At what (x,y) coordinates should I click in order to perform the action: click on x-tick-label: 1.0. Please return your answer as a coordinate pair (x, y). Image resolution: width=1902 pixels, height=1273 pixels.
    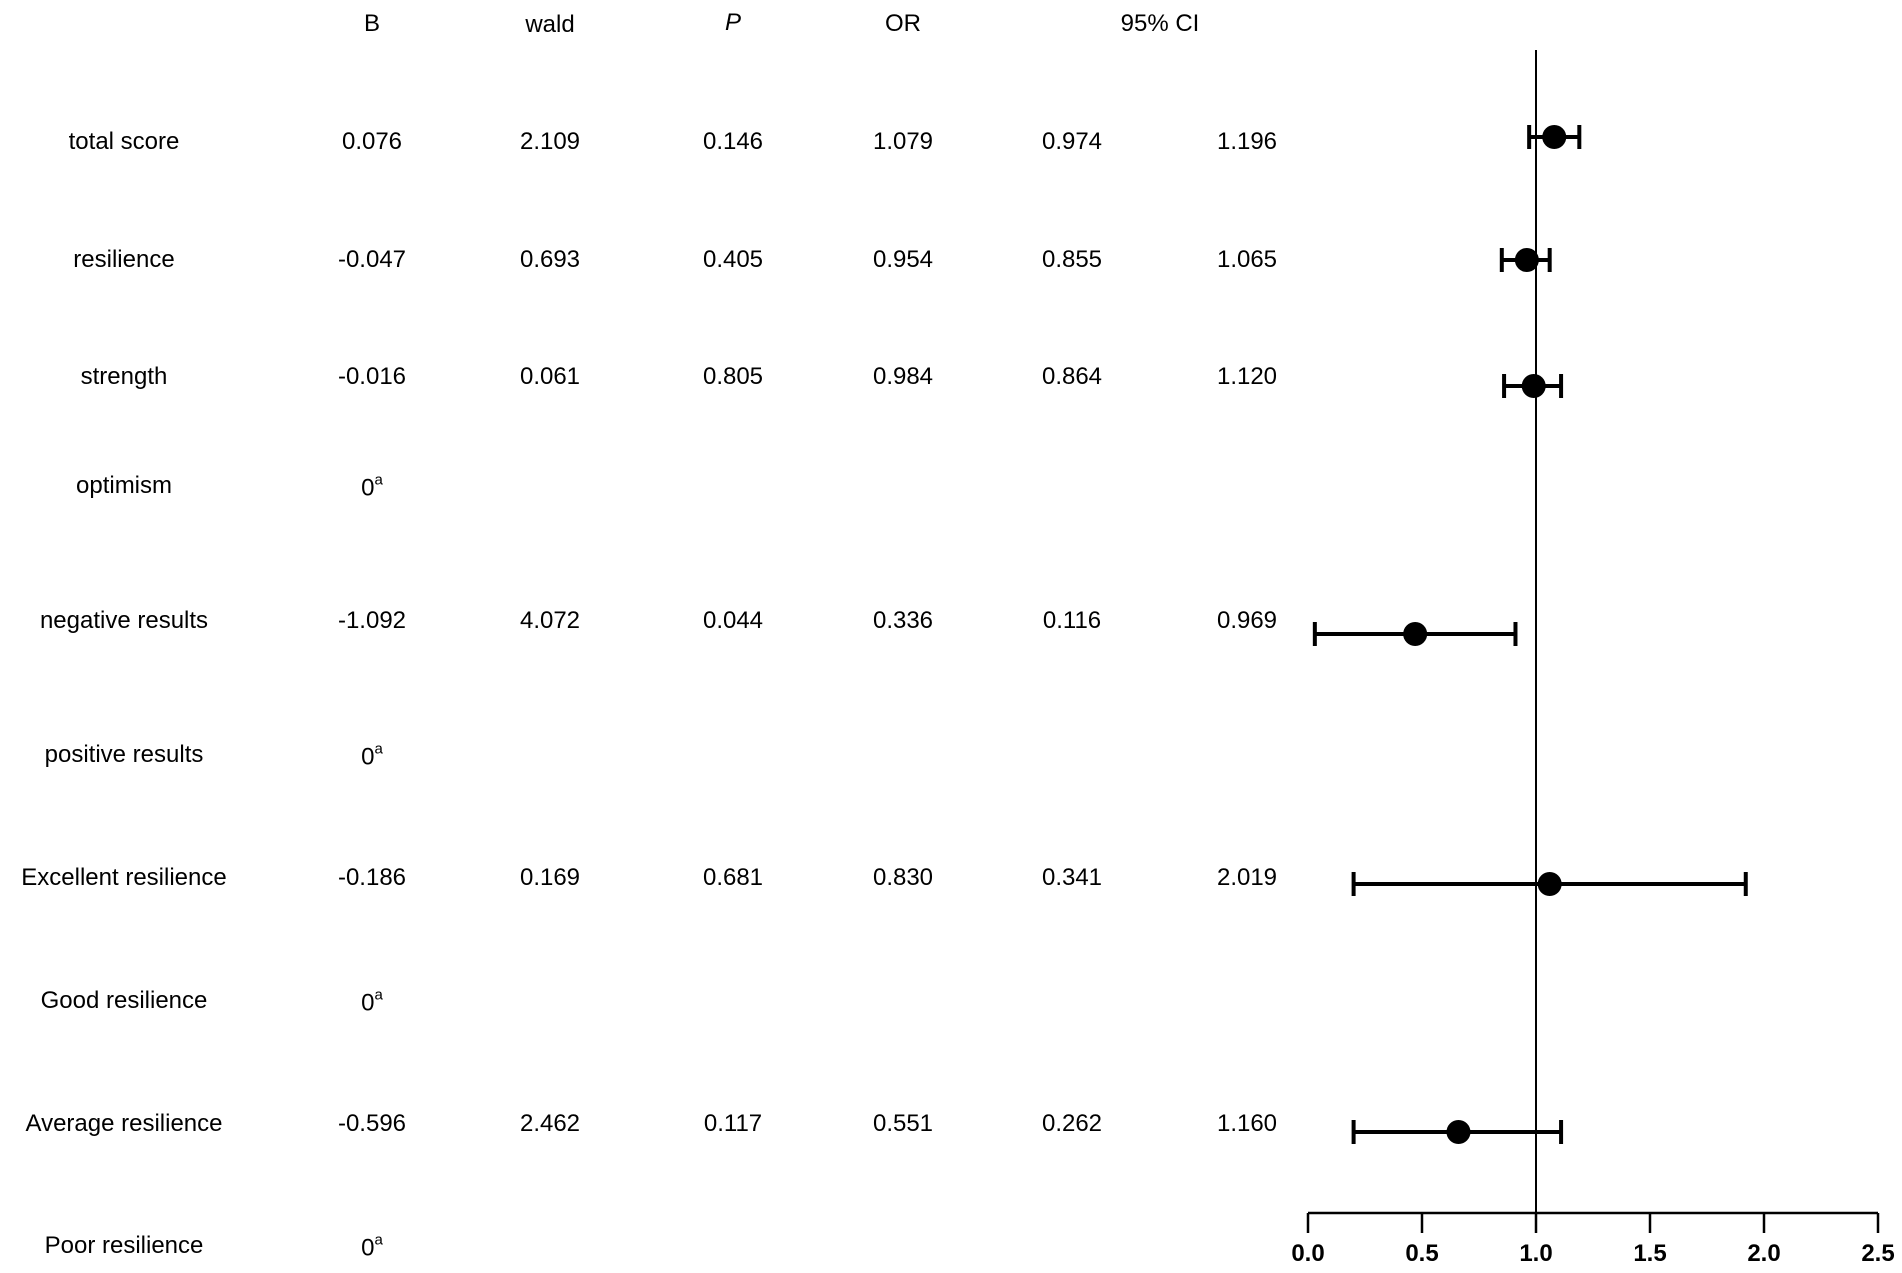
    Looking at the image, I should click on (1535, 1253).